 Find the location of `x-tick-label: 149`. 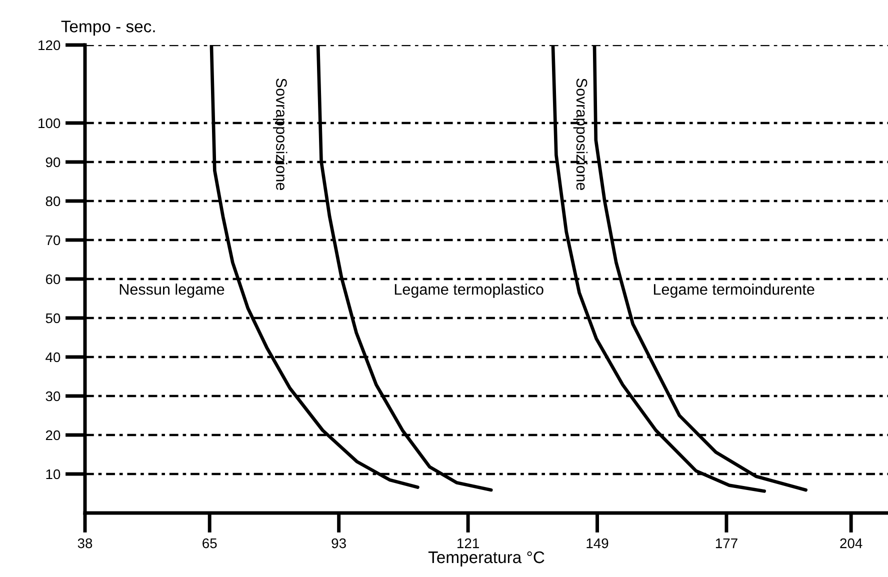

x-tick-label: 149 is located at coordinates (597, 543).